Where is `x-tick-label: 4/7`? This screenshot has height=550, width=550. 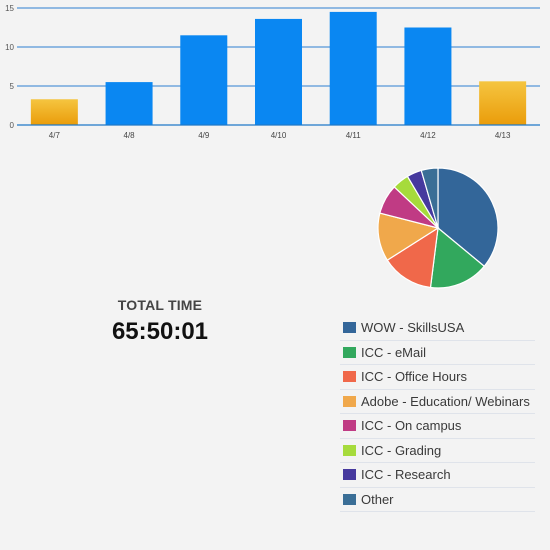
x-tick-label: 4/7 is located at coordinates (55, 135).